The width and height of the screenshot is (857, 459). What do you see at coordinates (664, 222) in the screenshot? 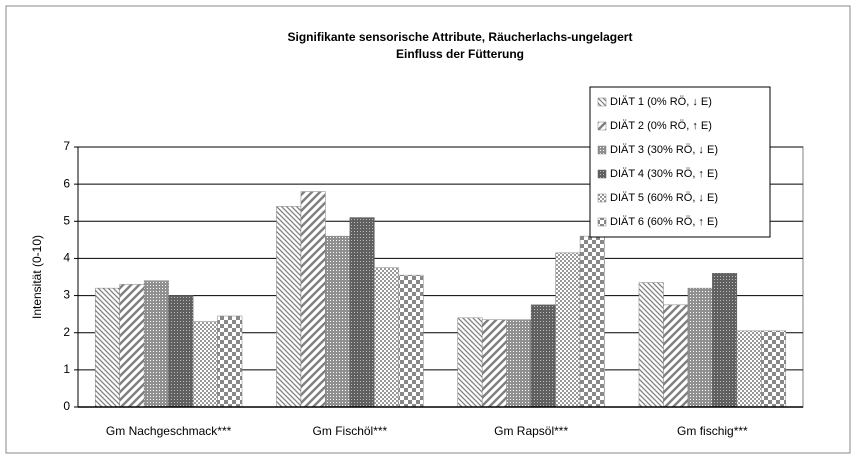
I see `legend-label: DIÄT 6 (60% RÖ, ↑ E)` at bounding box center [664, 222].